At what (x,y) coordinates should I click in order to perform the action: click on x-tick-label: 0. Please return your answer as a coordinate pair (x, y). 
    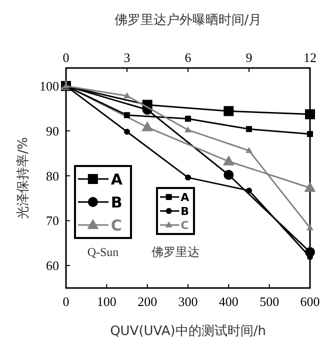
    Looking at the image, I should click on (66, 301).